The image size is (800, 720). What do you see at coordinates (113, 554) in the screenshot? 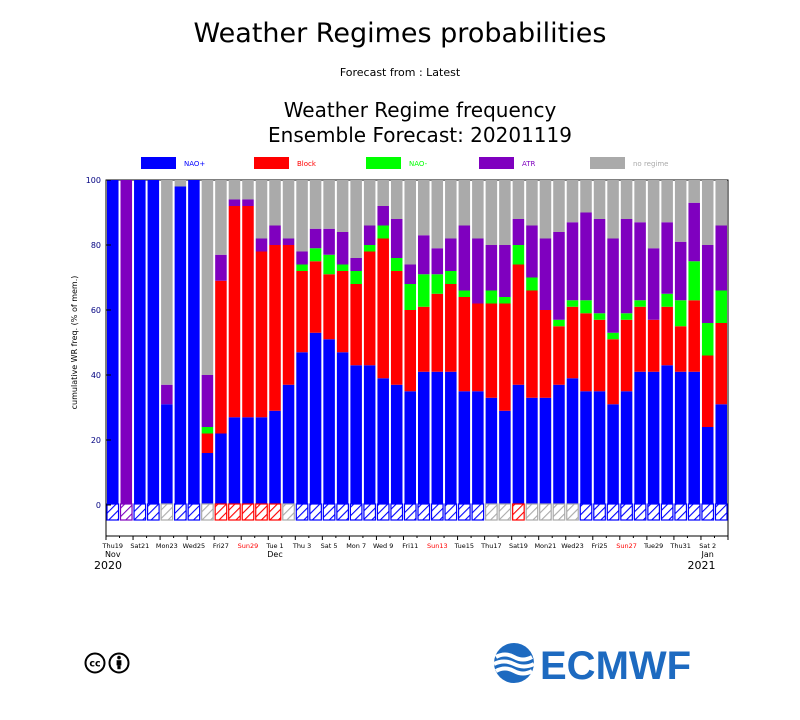
I see `month-label-nov: Nov` at bounding box center [113, 554].